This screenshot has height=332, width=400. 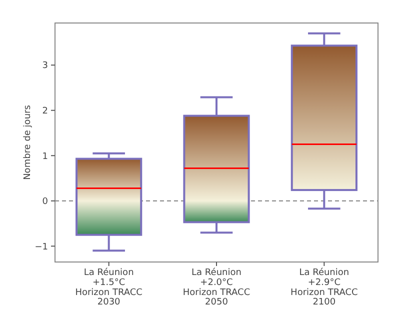 I want to click on y-tick-label: 2, so click(x=45, y=111).